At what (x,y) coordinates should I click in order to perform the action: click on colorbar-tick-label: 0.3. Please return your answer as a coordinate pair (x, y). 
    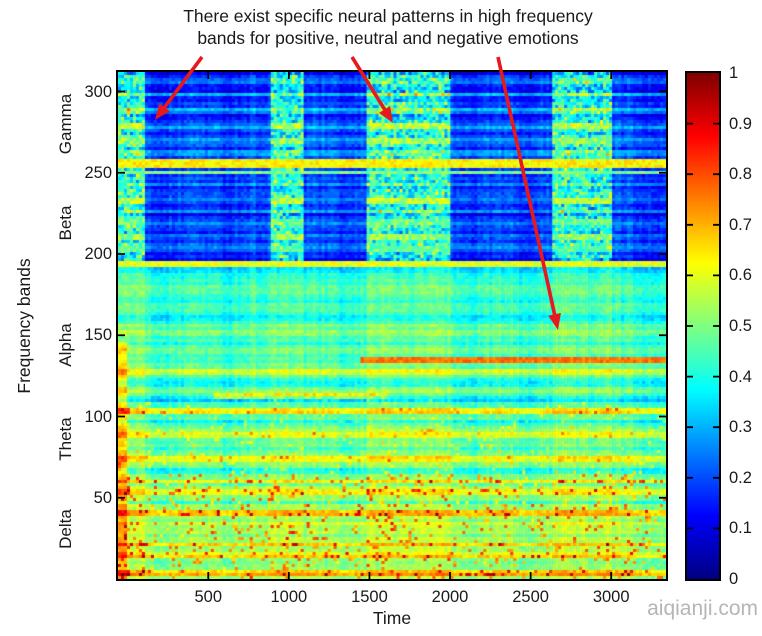
    Looking at the image, I should click on (740, 427).